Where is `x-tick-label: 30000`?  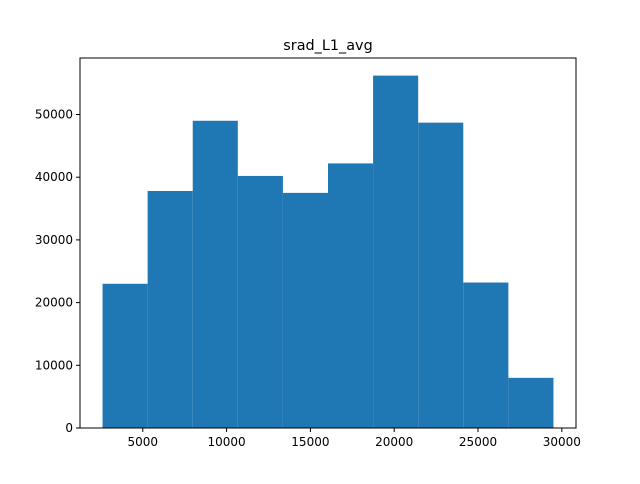
x-tick-label: 30000 is located at coordinates (562, 442).